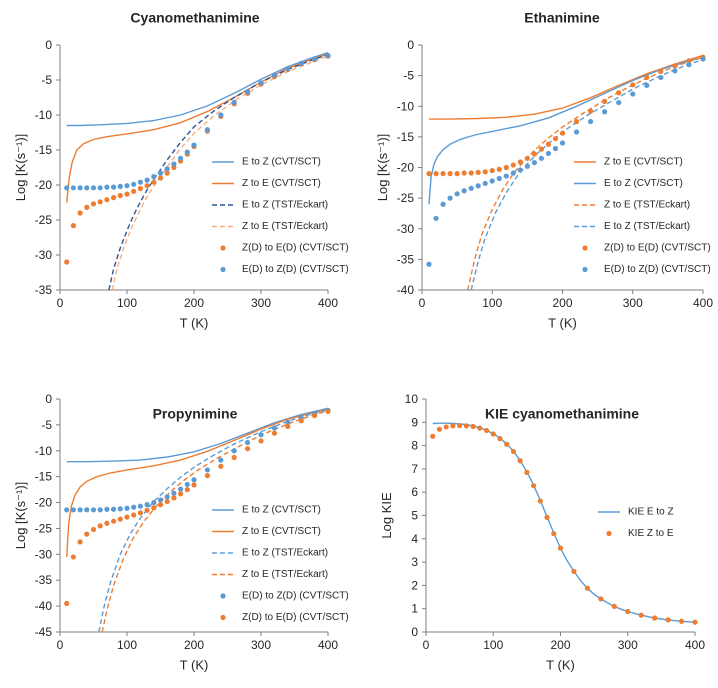 The width and height of the screenshot is (718, 688). Describe the element at coordinates (194, 17) in the screenshot. I see `chart-title: Cyanomethanimine` at that location.